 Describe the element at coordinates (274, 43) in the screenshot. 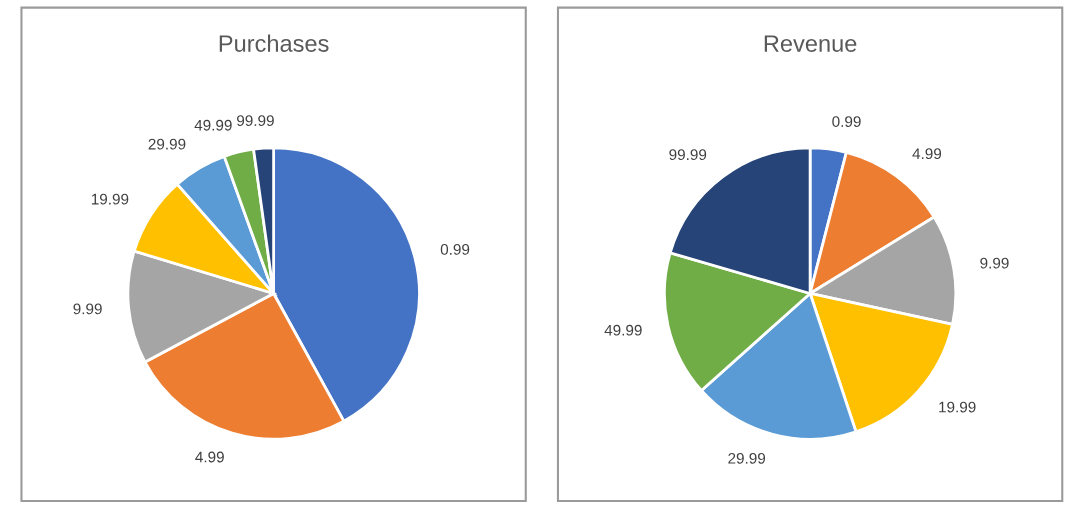

I see `chart-title: Purchases` at that location.